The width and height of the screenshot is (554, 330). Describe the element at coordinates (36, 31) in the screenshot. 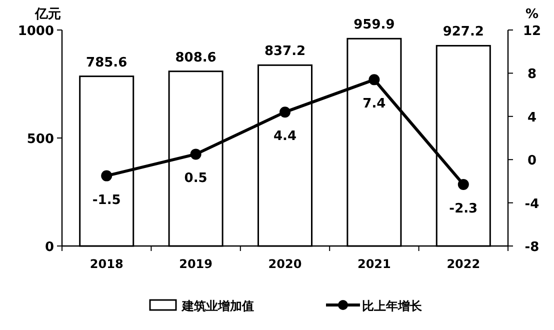

I see `ytick: 1000` at that location.